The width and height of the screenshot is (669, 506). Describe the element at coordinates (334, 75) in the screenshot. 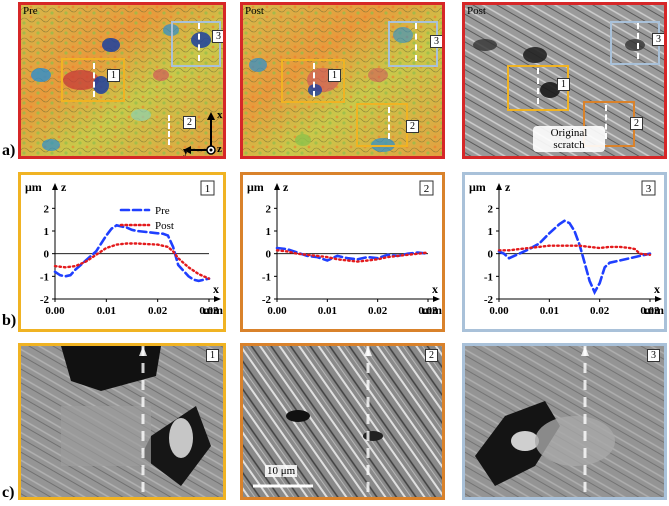

I see `post-region-1-label: 1` at that location.